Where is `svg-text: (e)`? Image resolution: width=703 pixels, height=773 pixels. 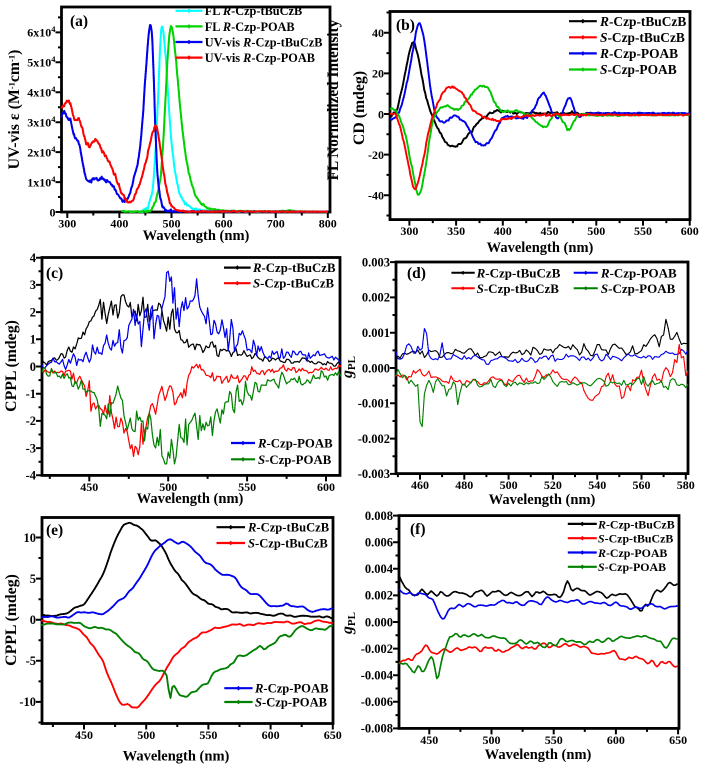
svg-text: (e) is located at coordinates (54, 530).